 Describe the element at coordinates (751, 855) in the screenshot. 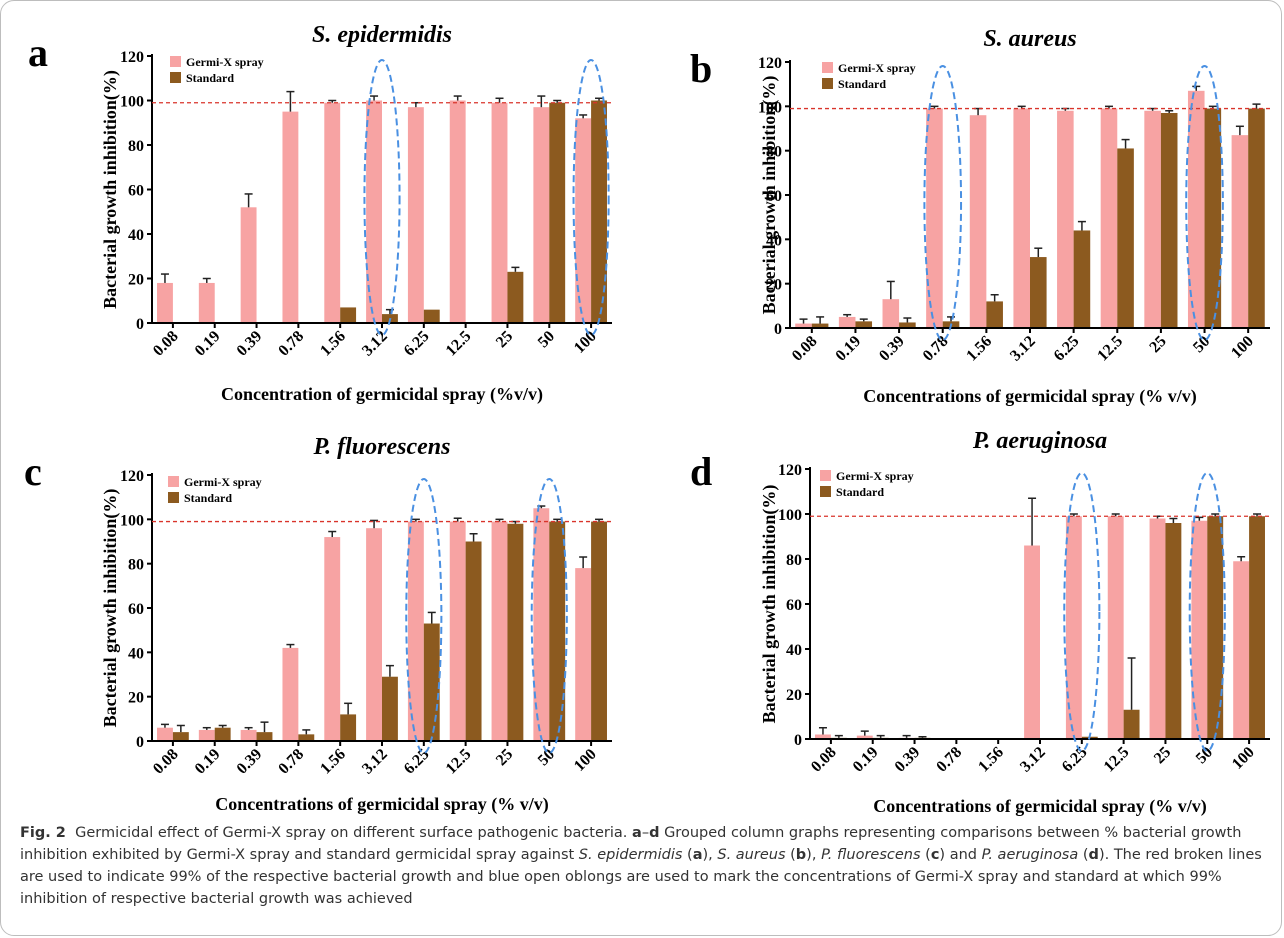

I see `caption-species-2: S. aureus` at that location.